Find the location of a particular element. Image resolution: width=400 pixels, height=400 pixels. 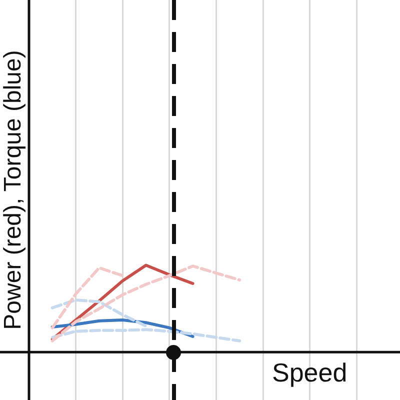

y-axis-title: Power (red), Torque (blue) is located at coordinates (13, 190).